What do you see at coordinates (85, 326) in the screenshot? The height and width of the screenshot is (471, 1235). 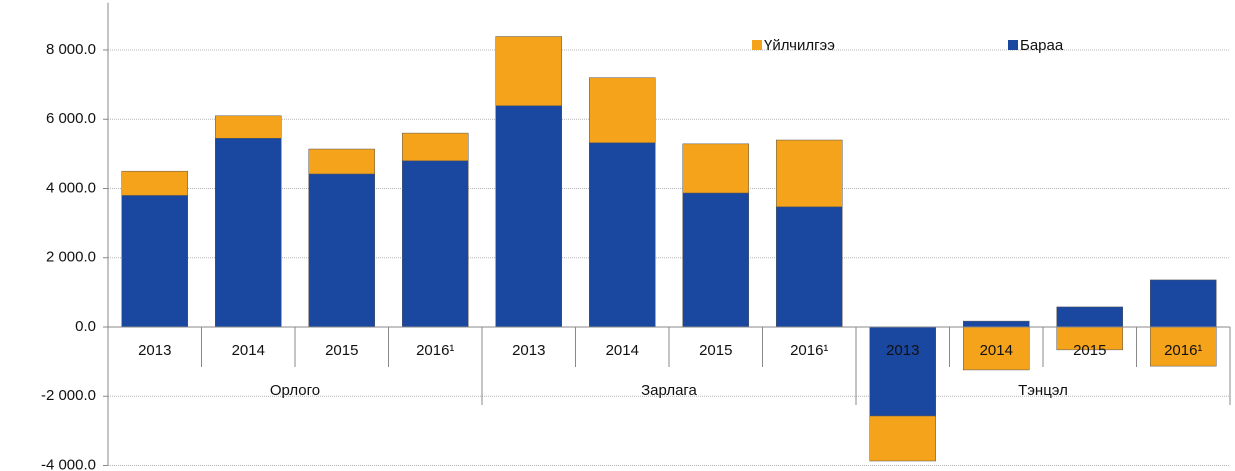 I see `y-tick-label: 0.0` at bounding box center [85, 326].